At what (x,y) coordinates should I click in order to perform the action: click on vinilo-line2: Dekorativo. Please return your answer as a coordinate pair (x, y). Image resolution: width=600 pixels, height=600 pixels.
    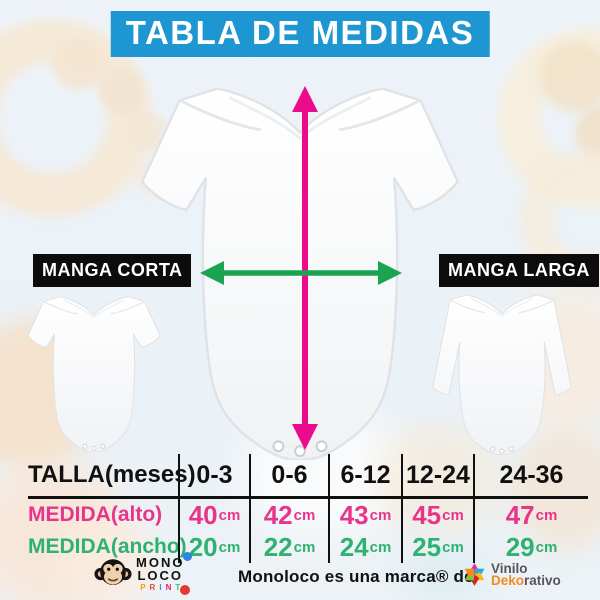
    Looking at the image, I should click on (526, 580).